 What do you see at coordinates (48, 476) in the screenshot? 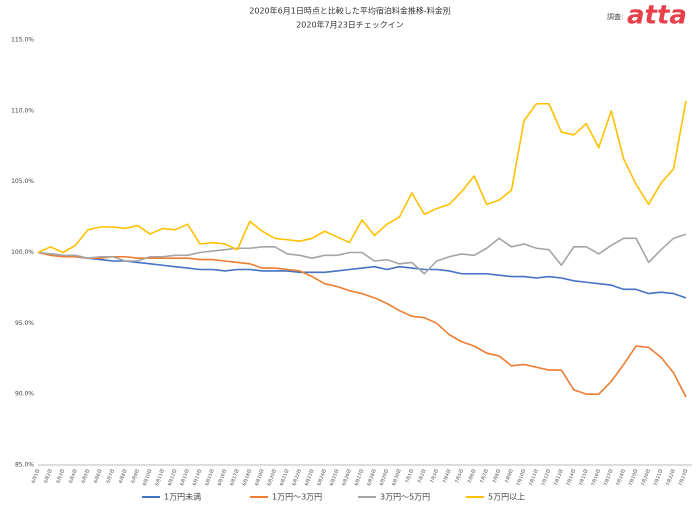
I see `x-tick-label: 6月2日` at bounding box center [48, 476].